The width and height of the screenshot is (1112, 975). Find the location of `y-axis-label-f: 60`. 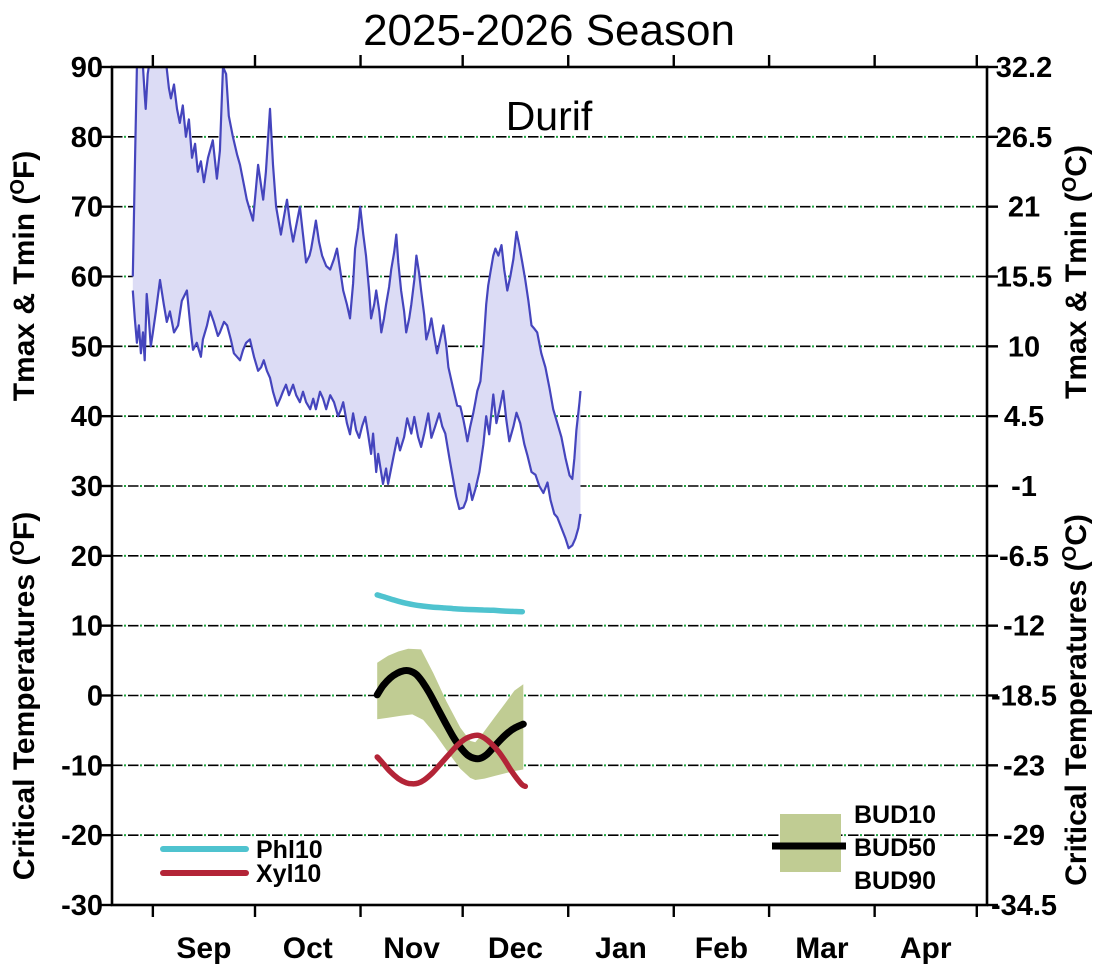

y-axis-label-f: 60 is located at coordinates (87, 278).